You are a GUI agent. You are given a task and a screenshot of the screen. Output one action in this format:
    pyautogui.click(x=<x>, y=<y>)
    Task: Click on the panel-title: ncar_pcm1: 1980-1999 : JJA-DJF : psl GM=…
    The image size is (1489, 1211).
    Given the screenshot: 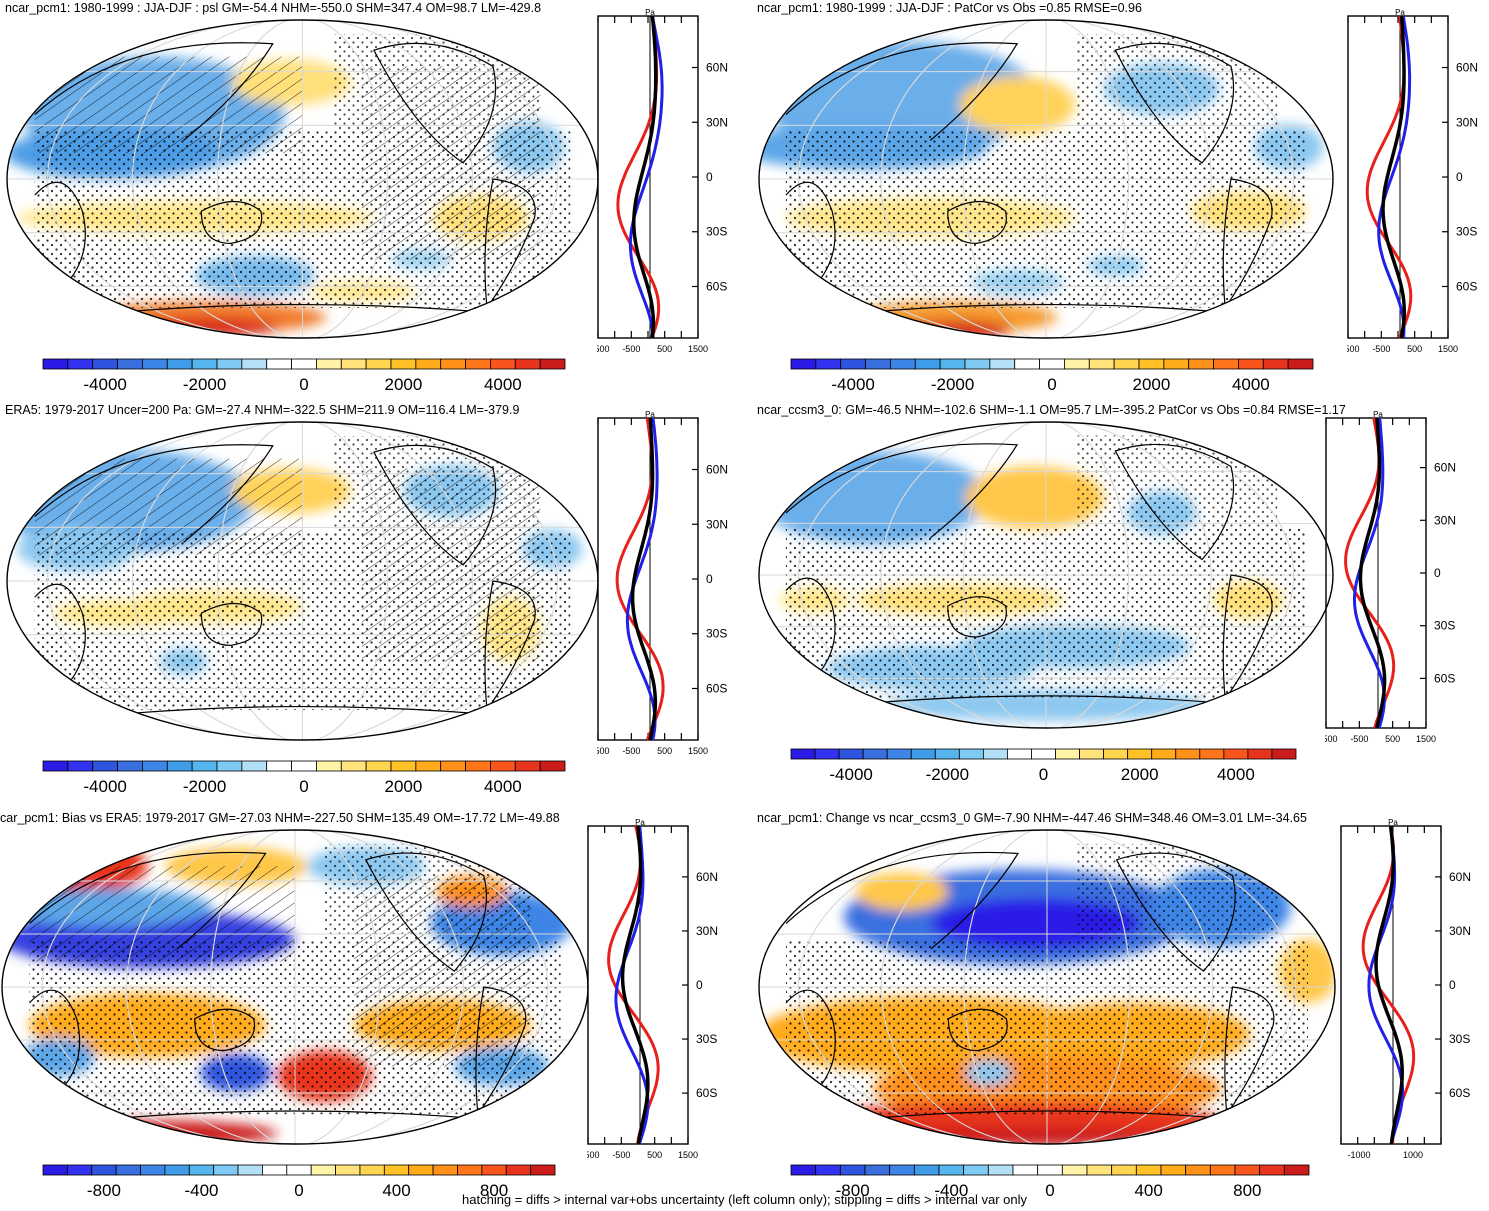 What is the action you would take?
    pyautogui.click(x=273, y=8)
    